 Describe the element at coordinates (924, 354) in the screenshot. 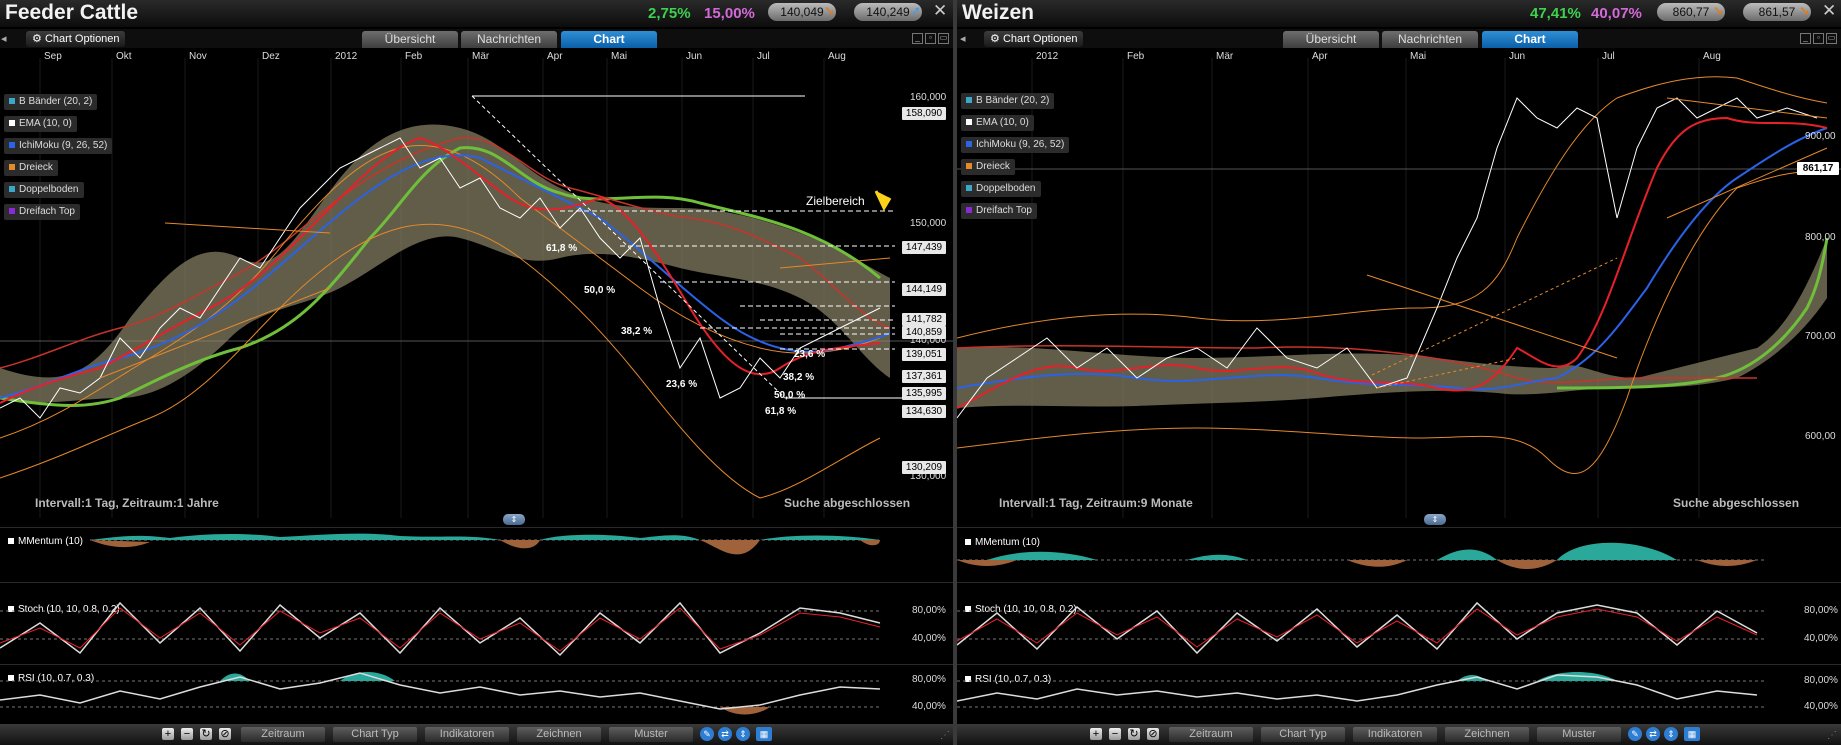

I see `price-tag: 139,051` at that location.